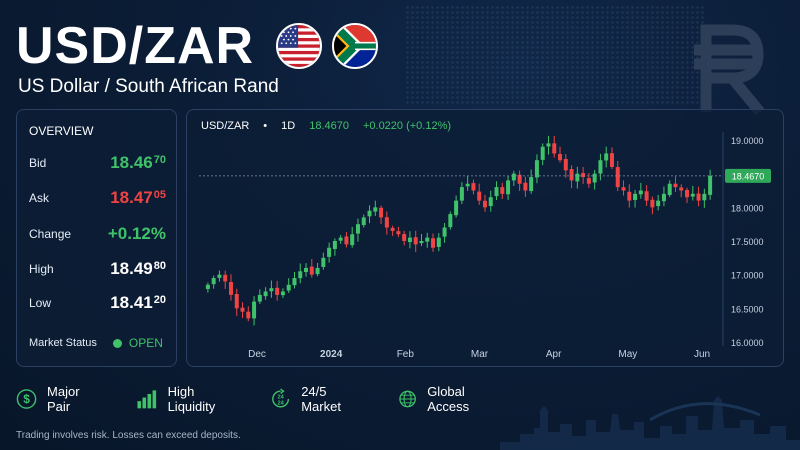  I want to click on feature-major-pair: $ Major Pair, so click(52, 399).